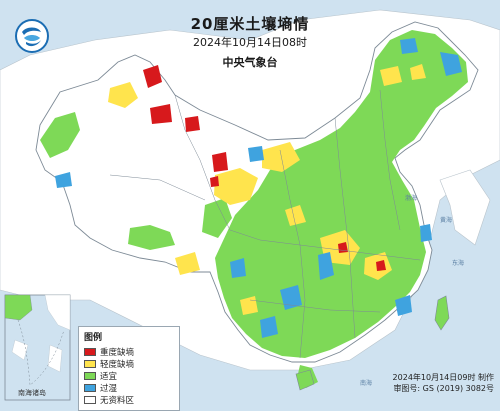 This screenshot has width=500, height=411. Describe the element at coordinates (129, 388) in the screenshot. I see `legend-item-wet: 过湿` at that location.